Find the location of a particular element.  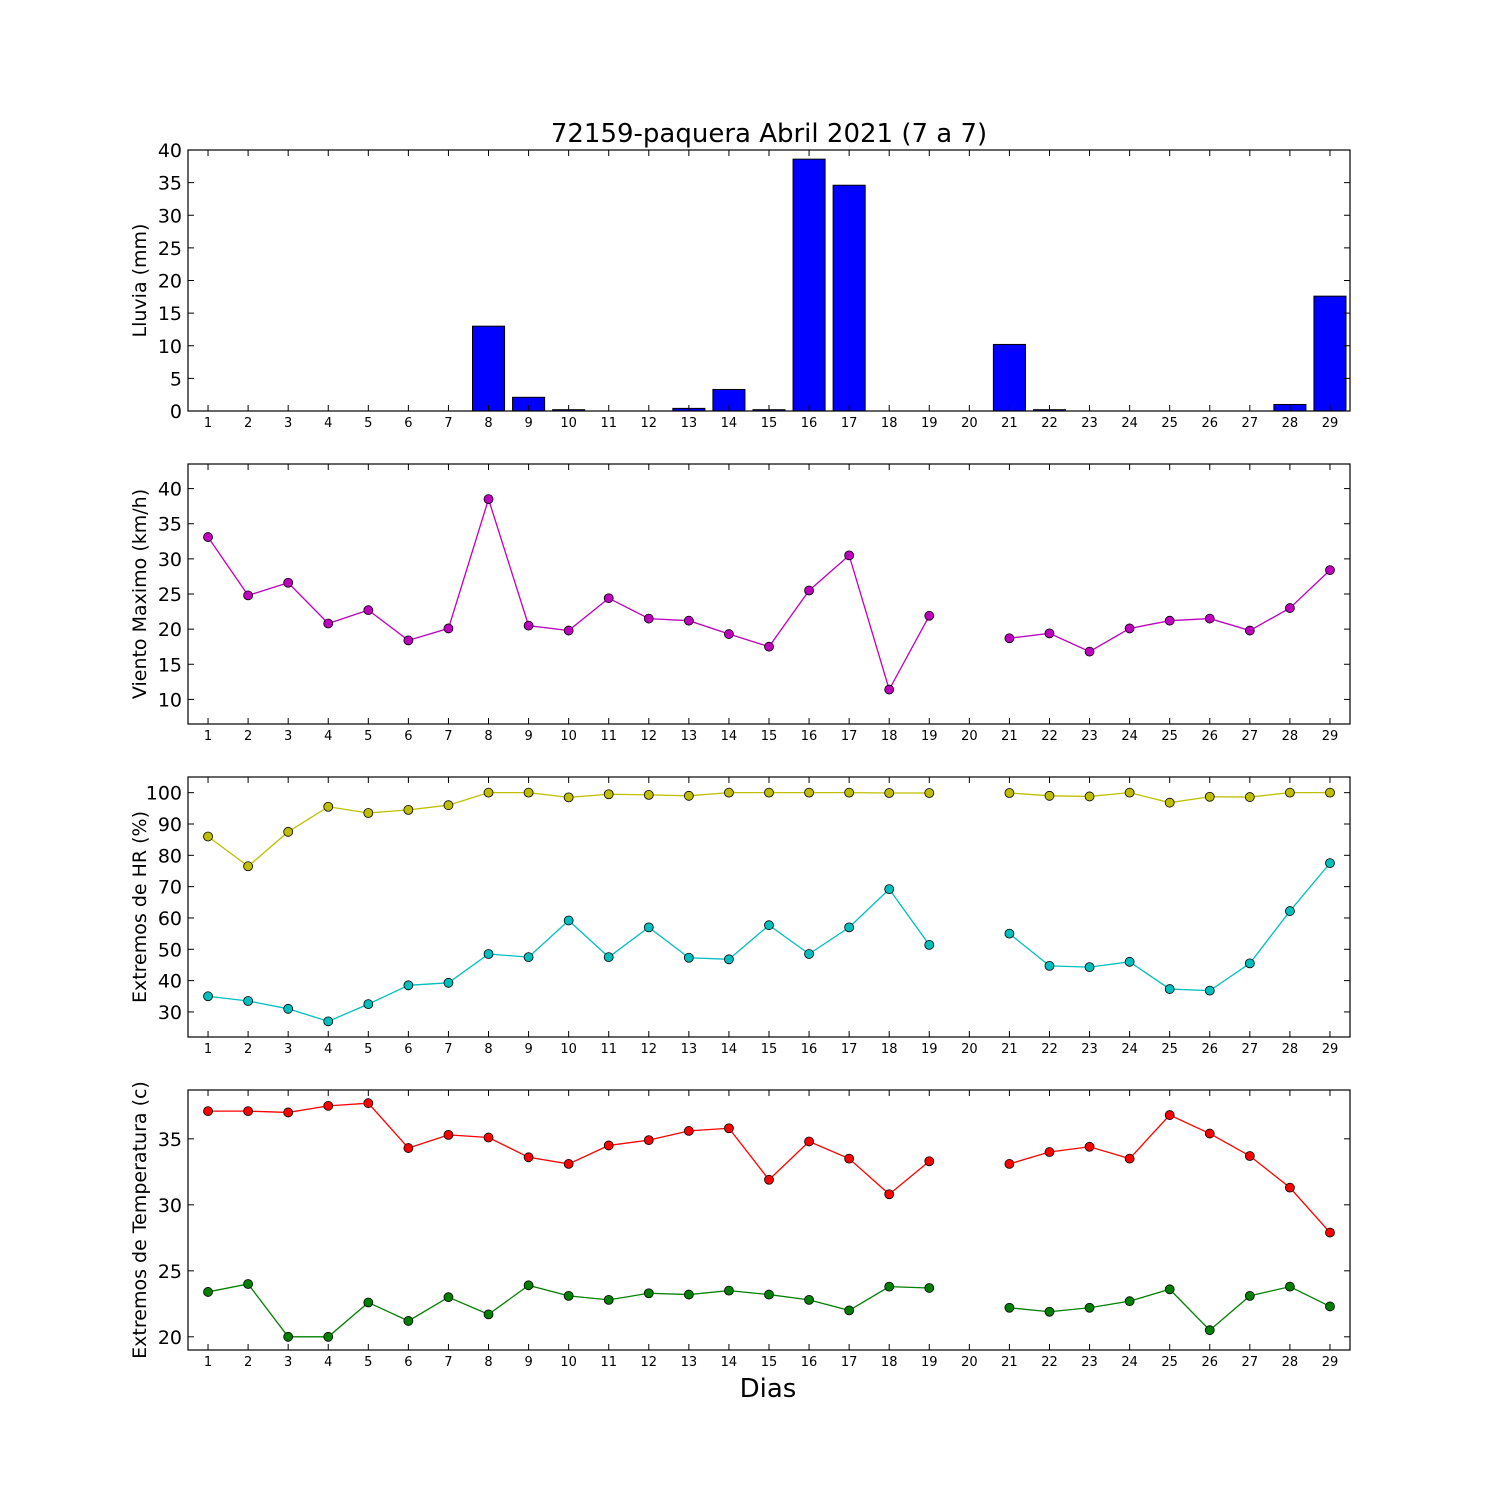

ytick-label-100: 100 is located at coordinates (164, 794).